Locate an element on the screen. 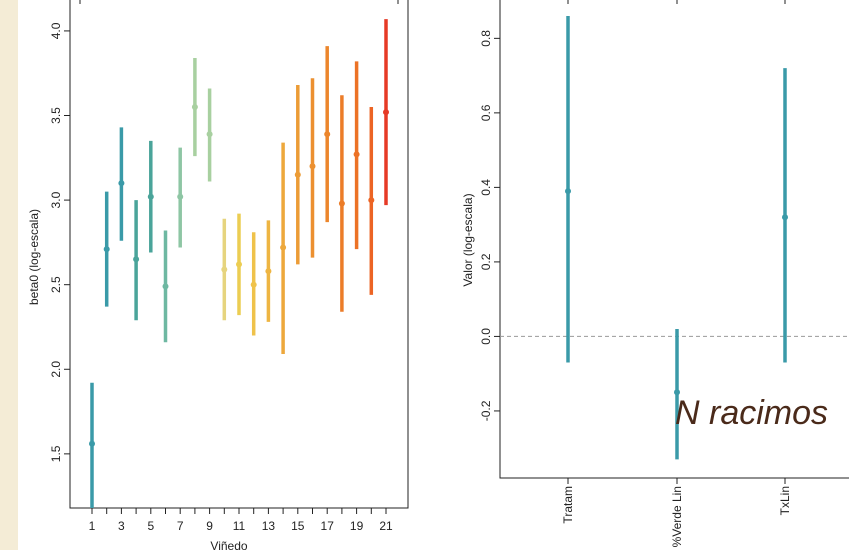  x-tick-label: 7 is located at coordinates (180, 526).